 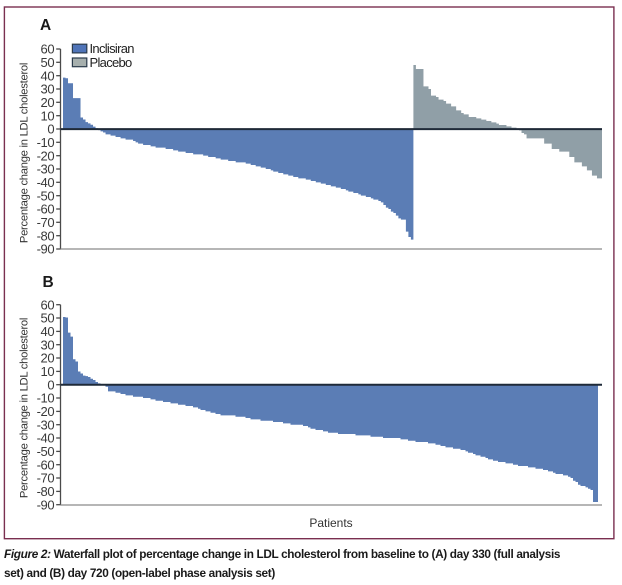 I want to click on svg-text: B, so click(x=48, y=282).